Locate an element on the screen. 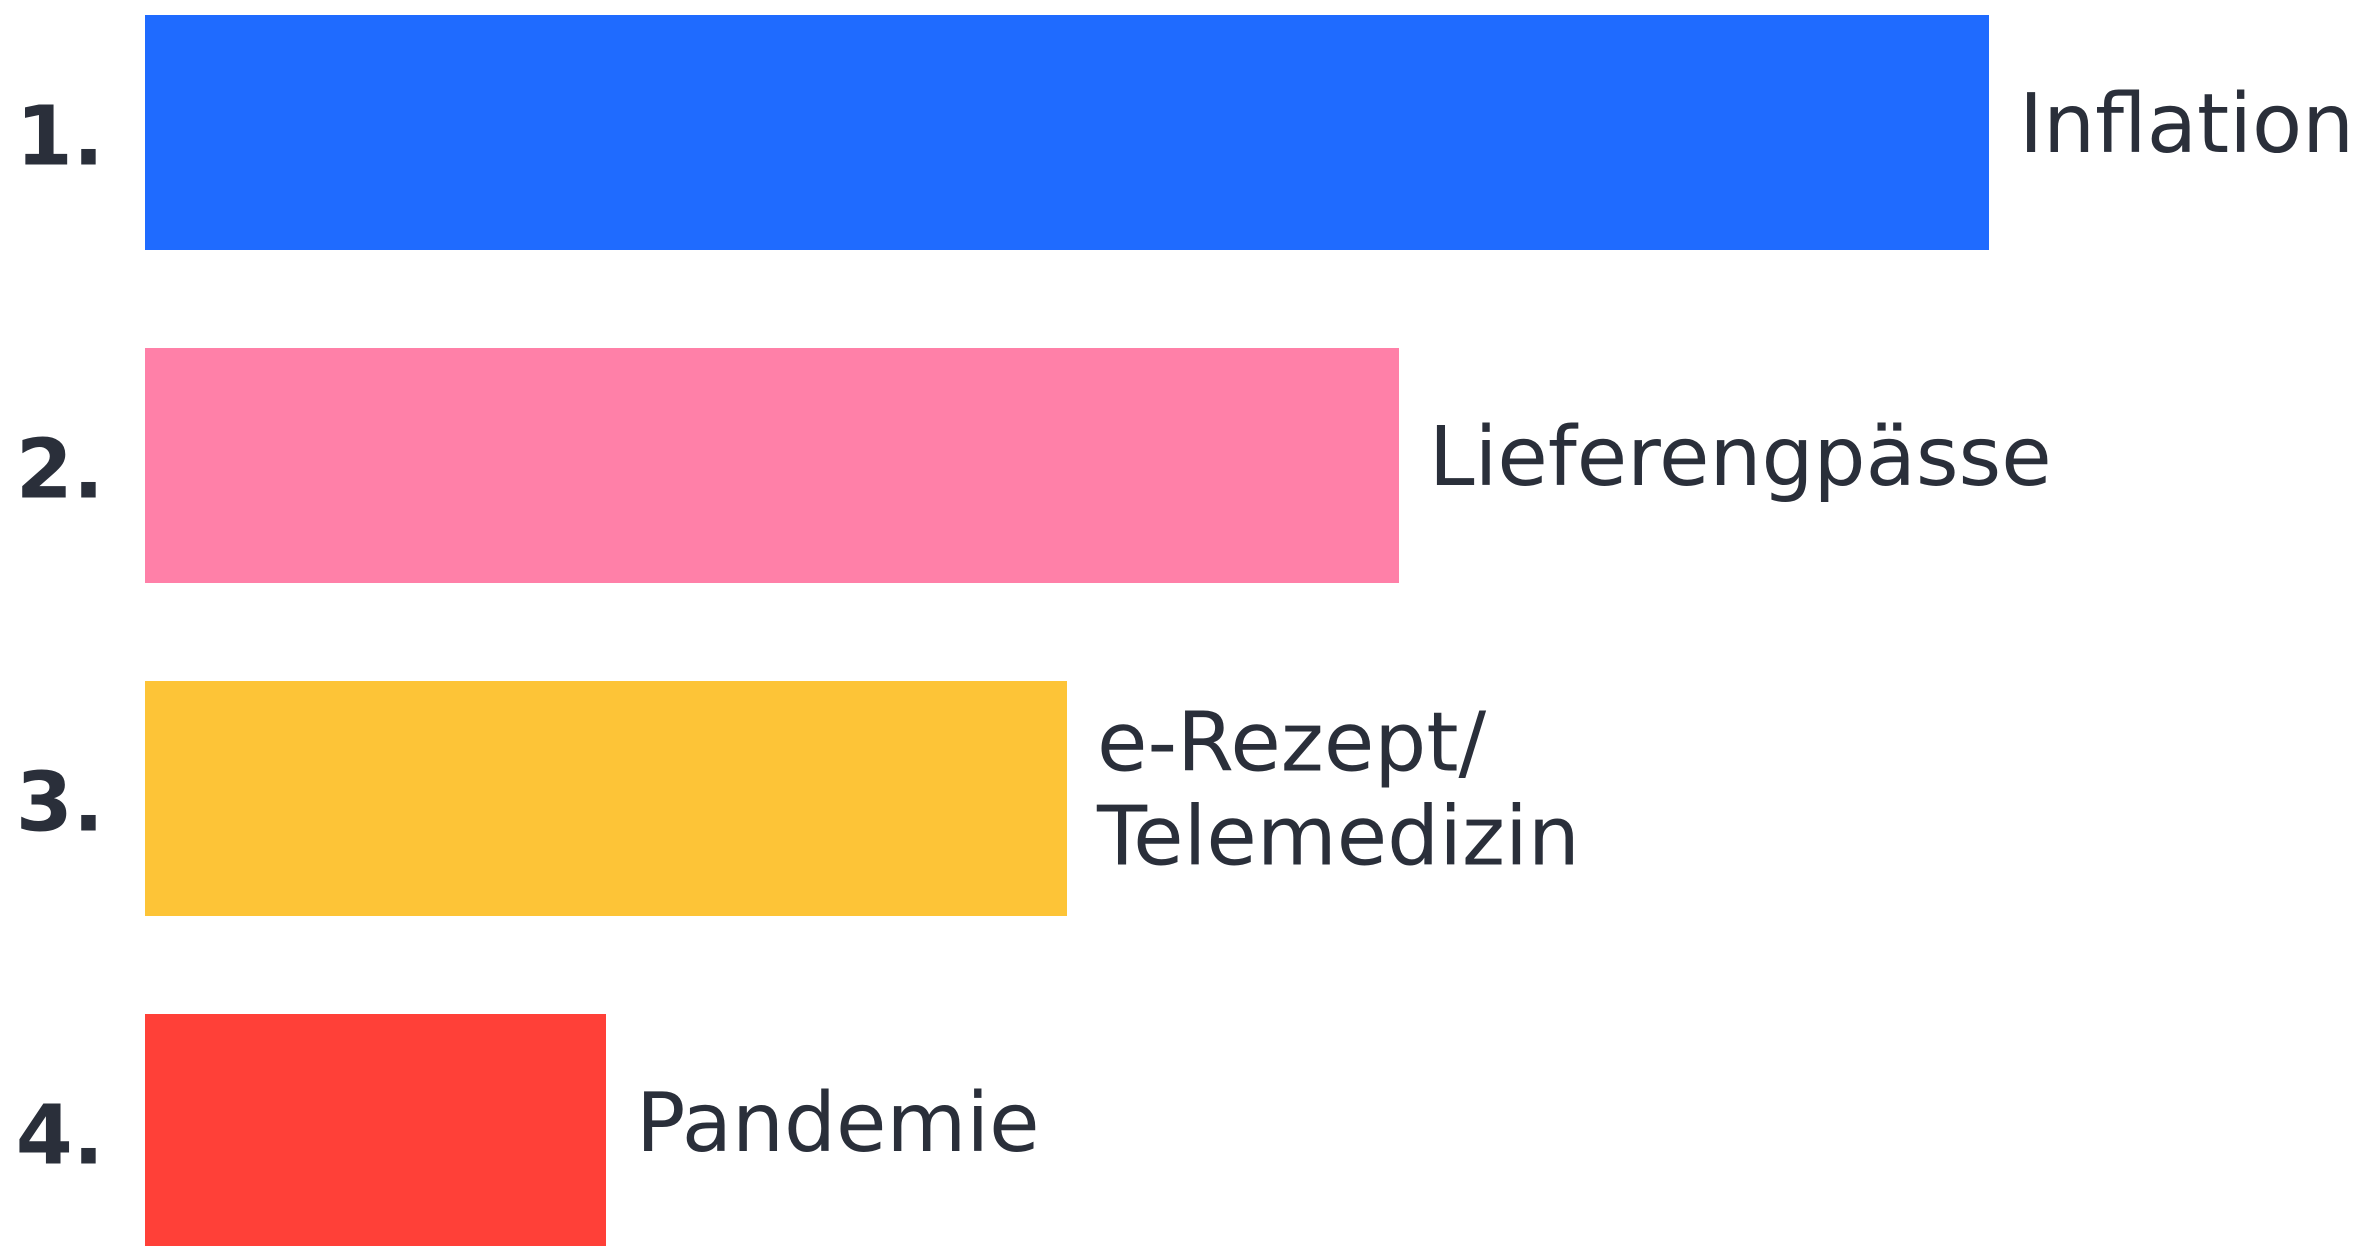 This screenshot has width=2376, height=1246. rank-label: 3. is located at coordinates (59, 802).